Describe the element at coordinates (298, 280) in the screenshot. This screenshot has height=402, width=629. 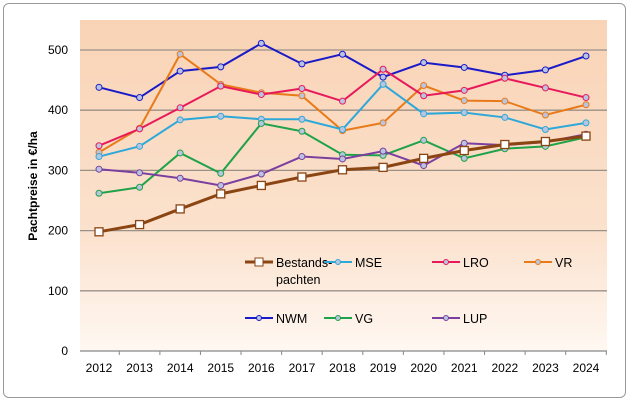
I see `legend-label: pachten` at that location.